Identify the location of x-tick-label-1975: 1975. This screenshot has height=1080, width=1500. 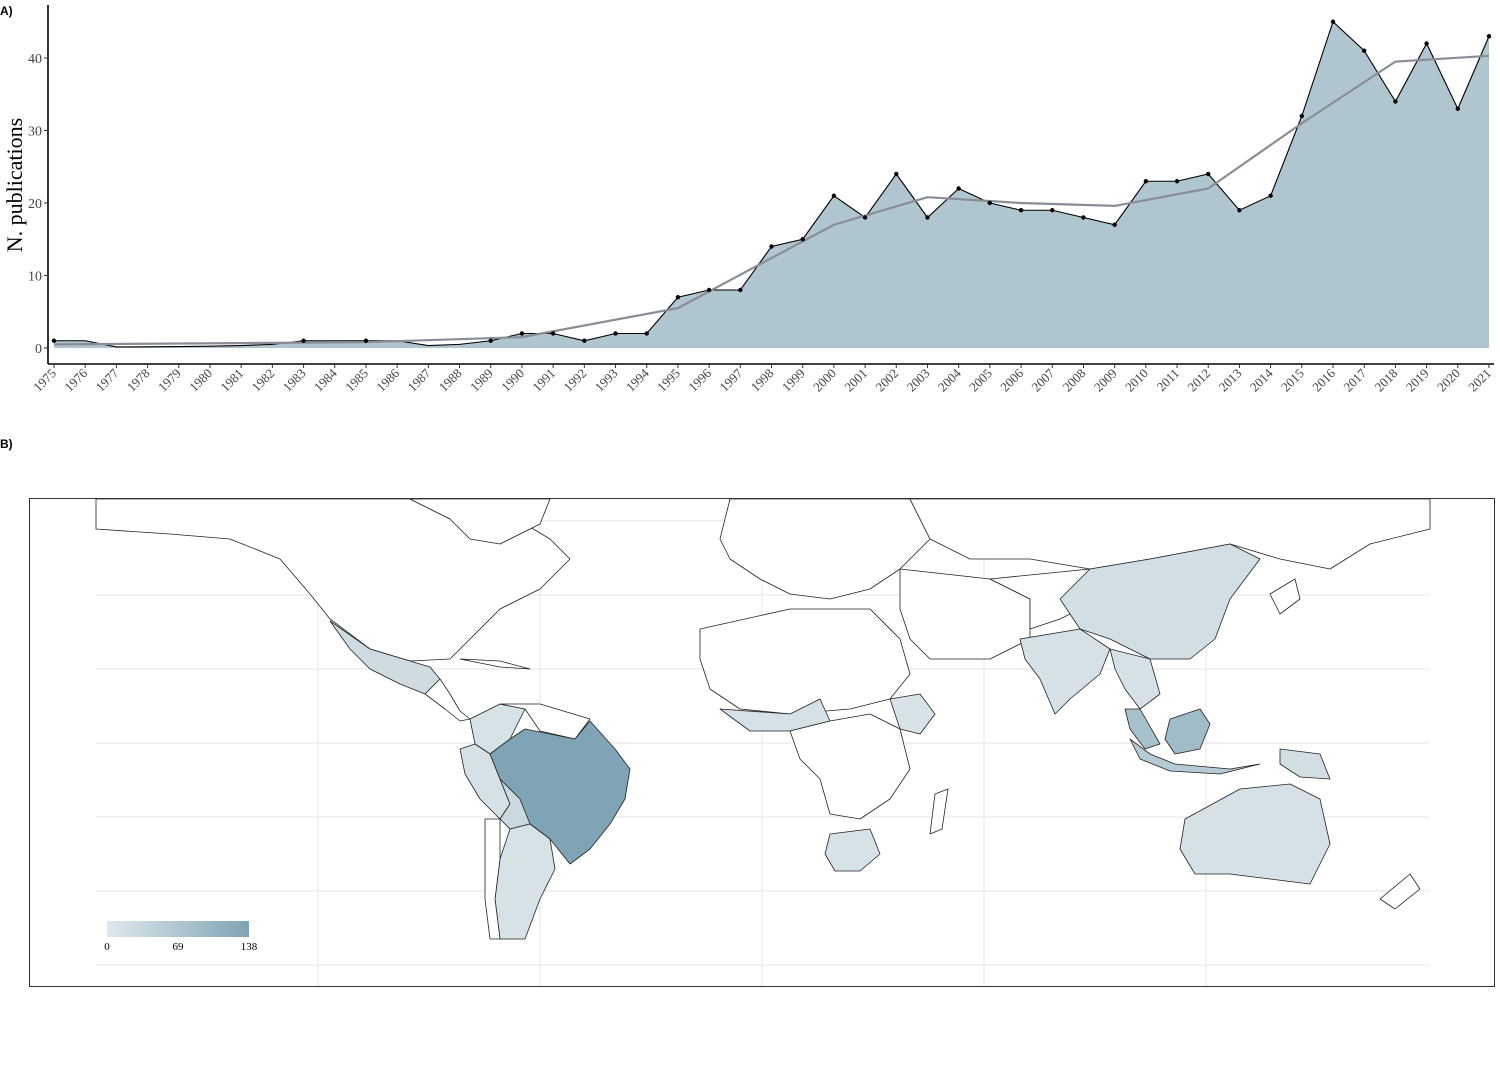
(44, 380).